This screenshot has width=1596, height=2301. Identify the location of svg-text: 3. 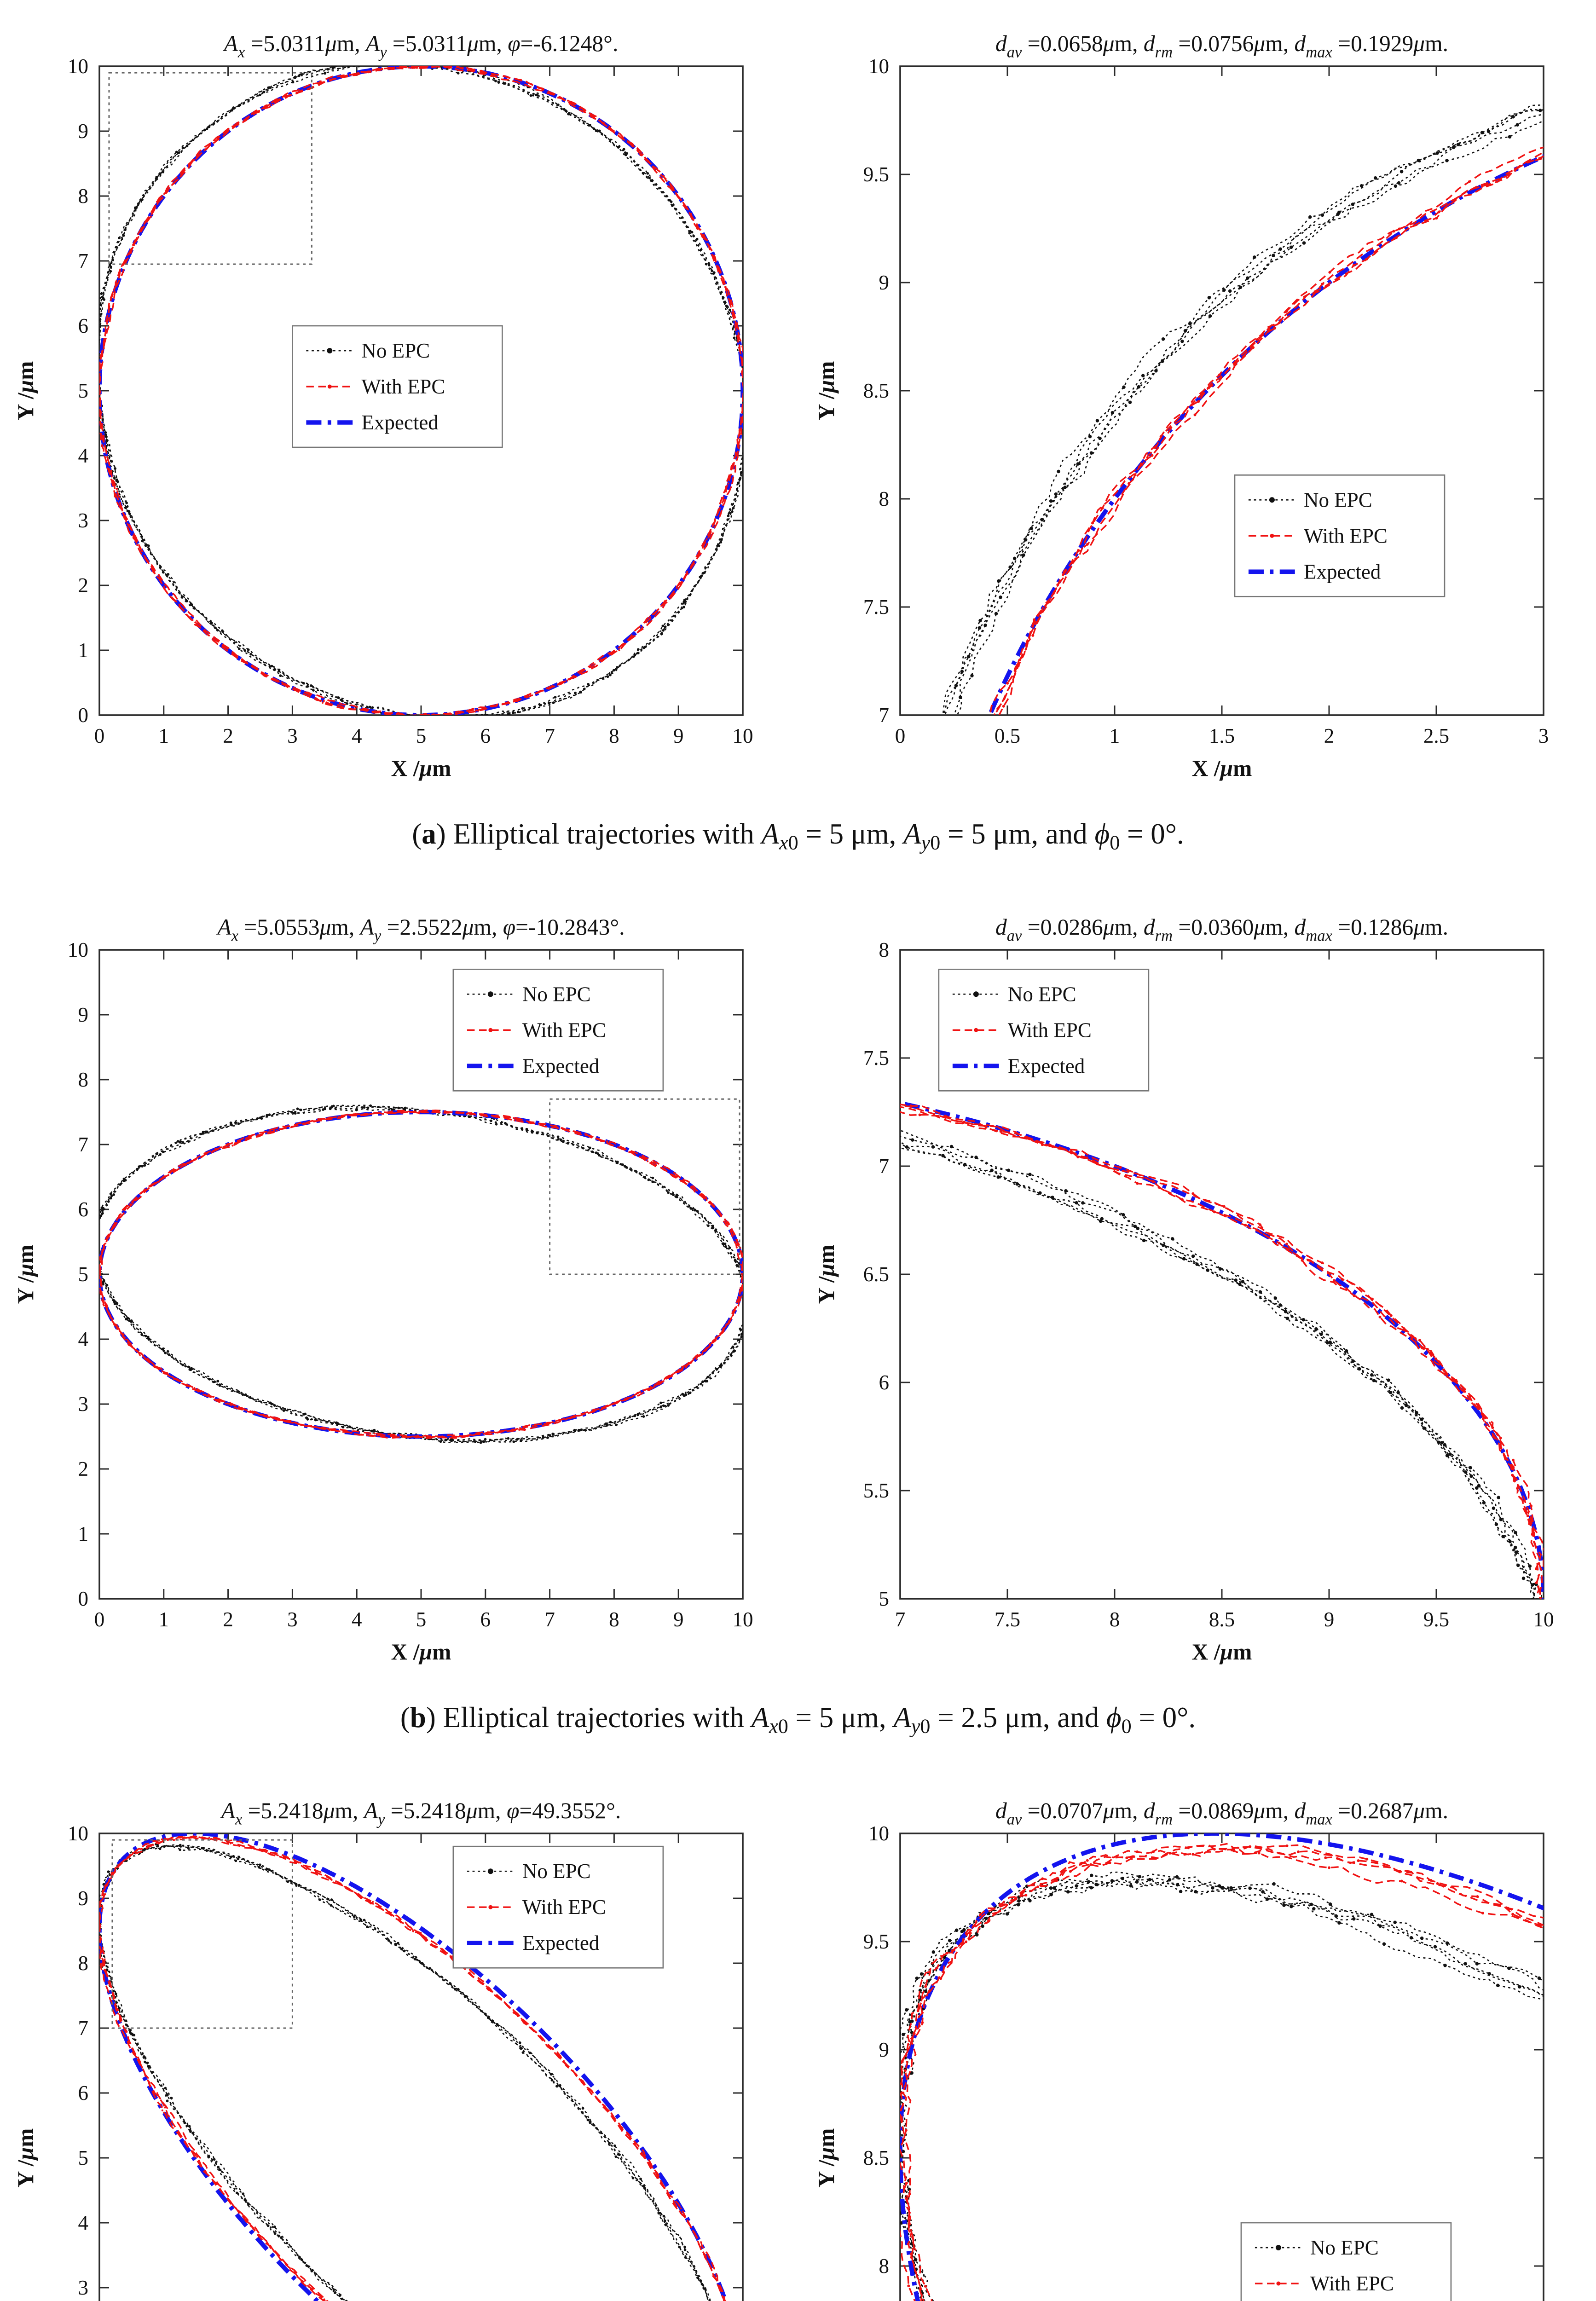
(84, 1405).